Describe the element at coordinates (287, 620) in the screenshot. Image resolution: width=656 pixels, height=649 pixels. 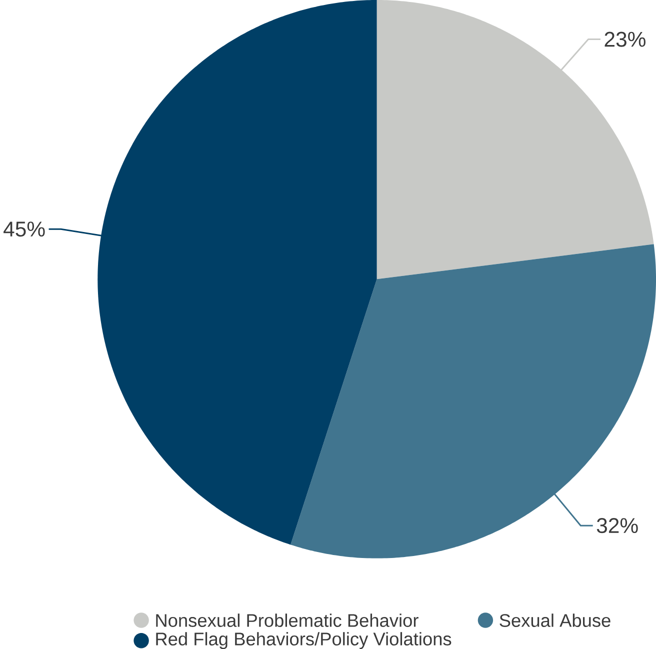
I see `legend-label: Nonsexual Problematic Behavior` at that location.